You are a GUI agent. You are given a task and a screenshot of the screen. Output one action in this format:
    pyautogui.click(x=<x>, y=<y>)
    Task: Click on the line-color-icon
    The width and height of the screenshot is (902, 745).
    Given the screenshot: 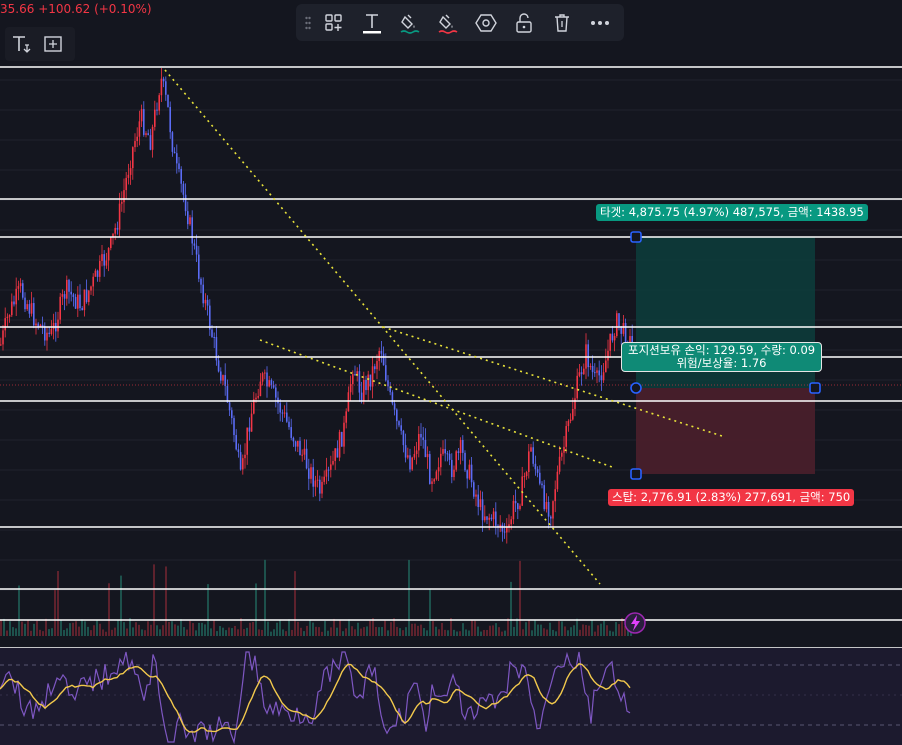 What is the action you would take?
    pyautogui.click(x=448, y=23)
    